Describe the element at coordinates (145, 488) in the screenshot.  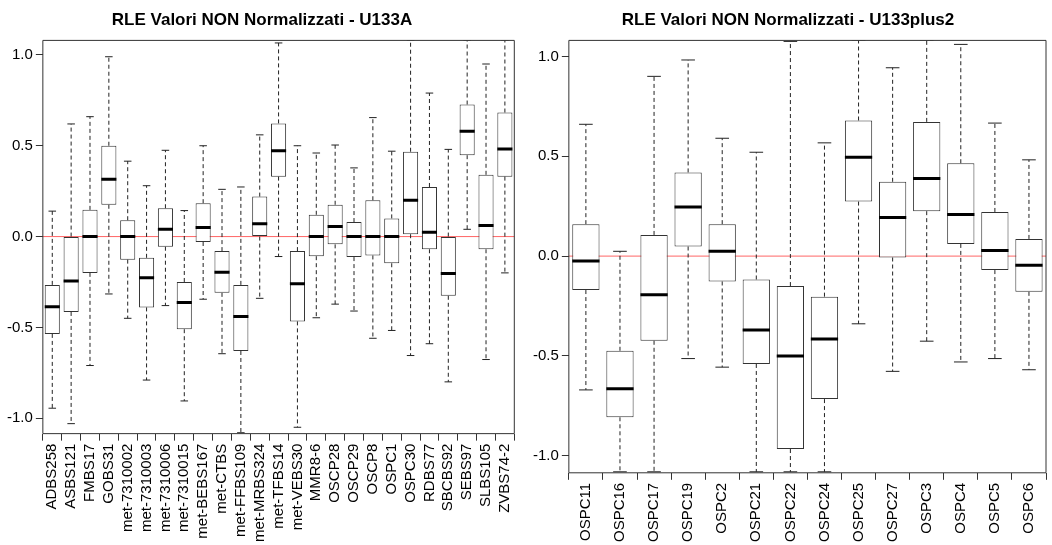
I see `x-tick-label: met-7310003` at that location.